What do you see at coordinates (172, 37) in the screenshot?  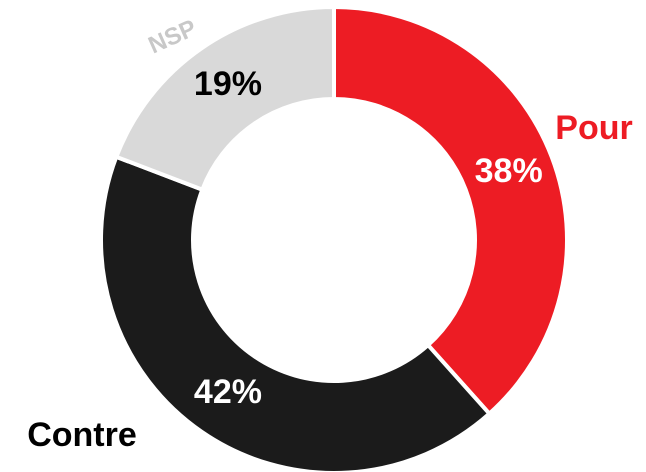 I see `category-label: NSP` at bounding box center [172, 37].